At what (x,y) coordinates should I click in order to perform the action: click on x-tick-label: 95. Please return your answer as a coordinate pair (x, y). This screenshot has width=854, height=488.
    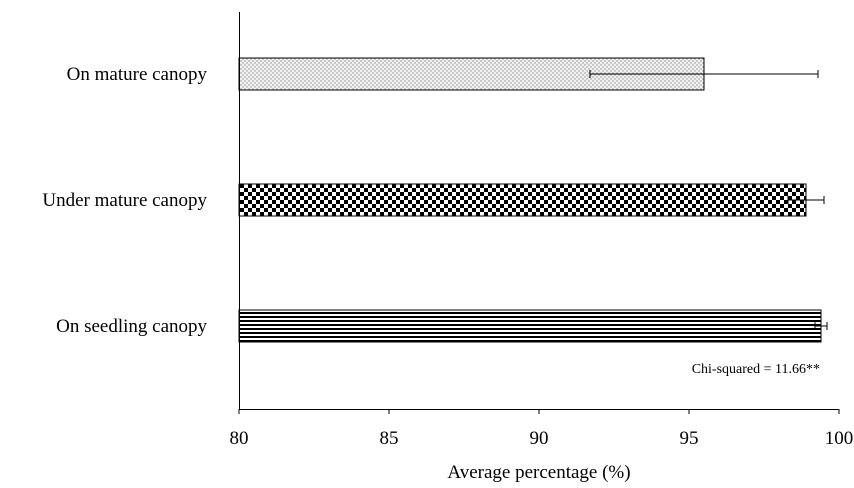
    Looking at the image, I should click on (689, 438).